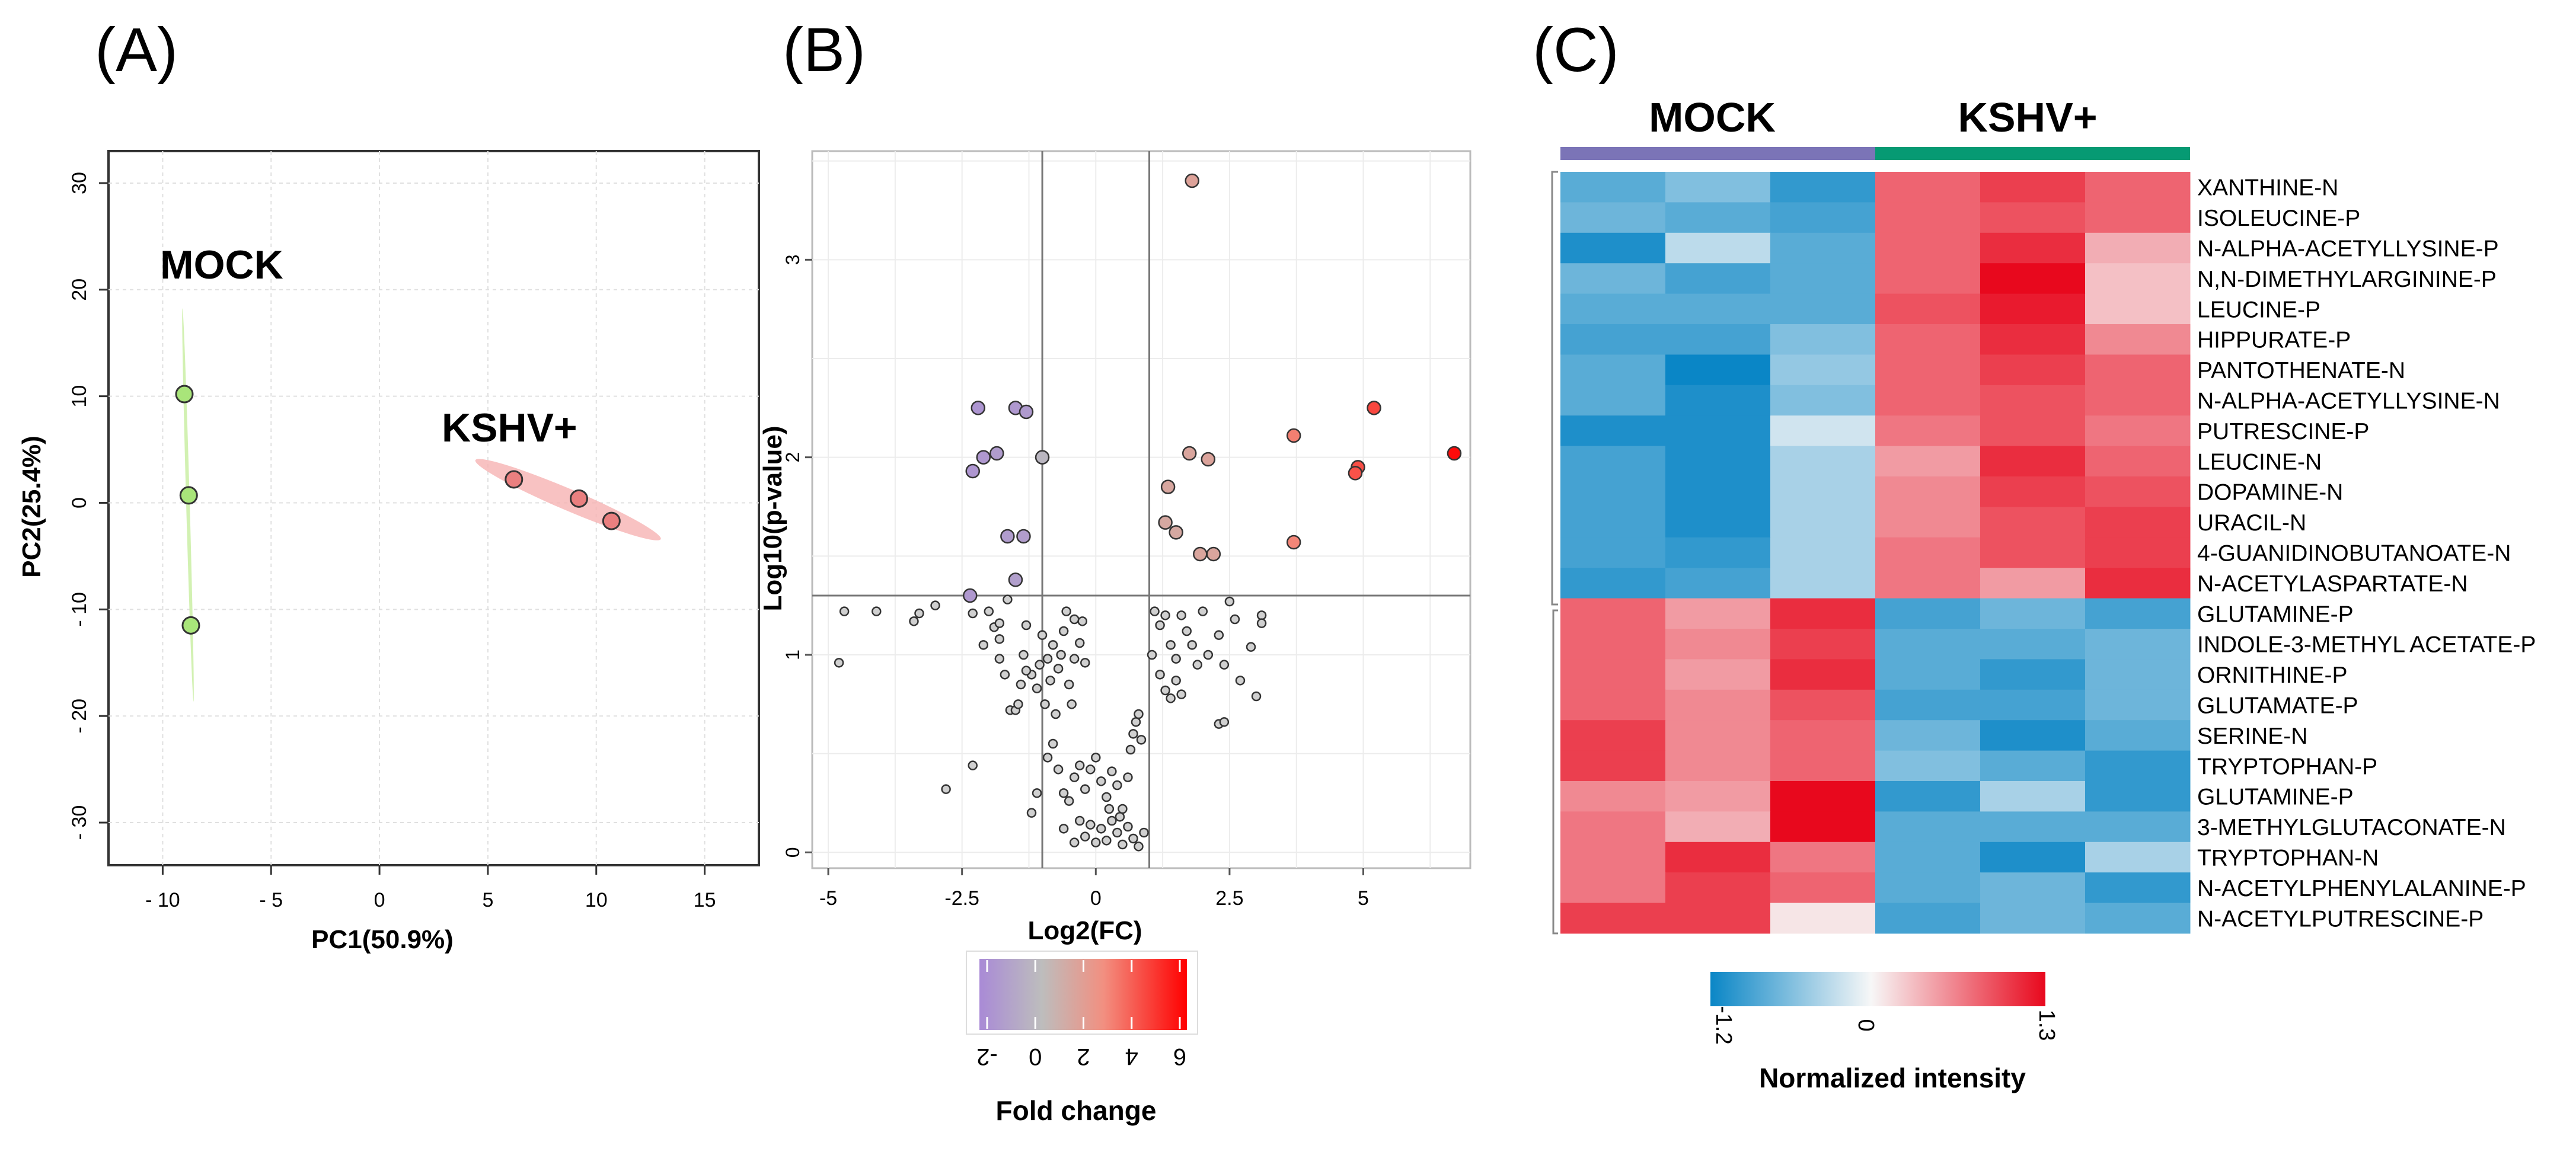 Image resolution: width=2576 pixels, height=1155 pixels. What do you see at coordinates (2347, 279) in the screenshot?
I see `heatmap-row-label: N,N-DIMETHYLARGININE-P` at bounding box center [2347, 279].